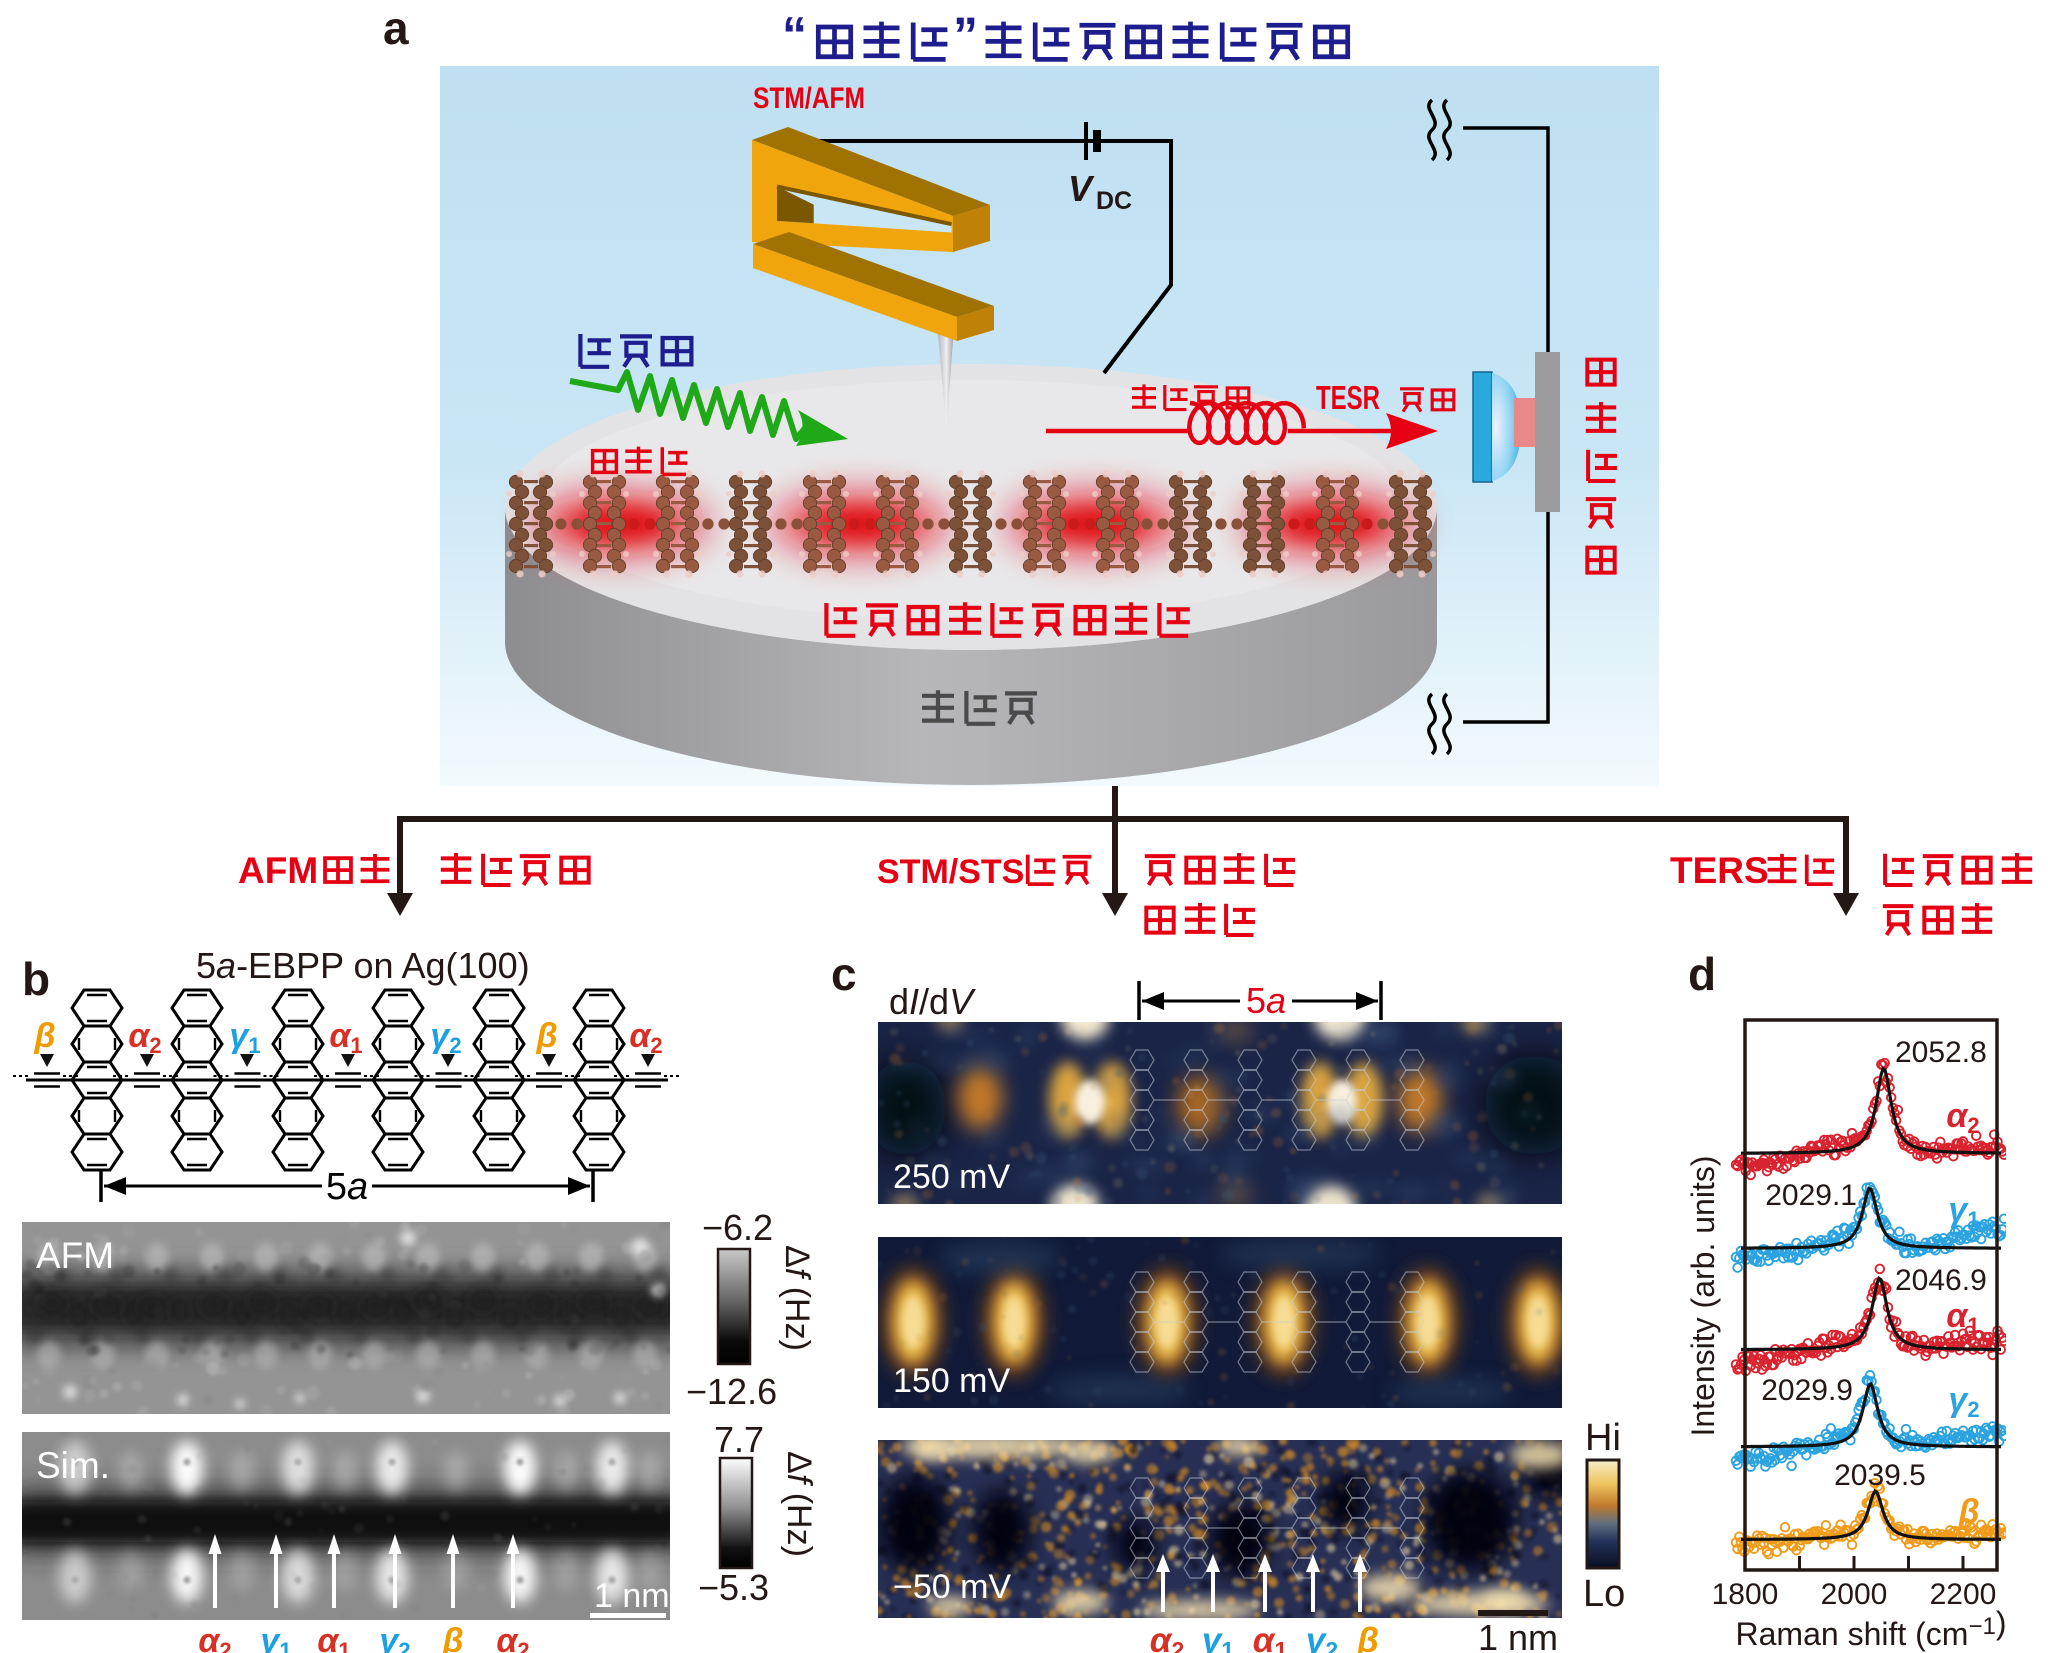 This screenshot has width=2048, height=1653. Describe the element at coordinates (739, 1439) in the screenshot. I see `svg-text: 7.7` at that location.